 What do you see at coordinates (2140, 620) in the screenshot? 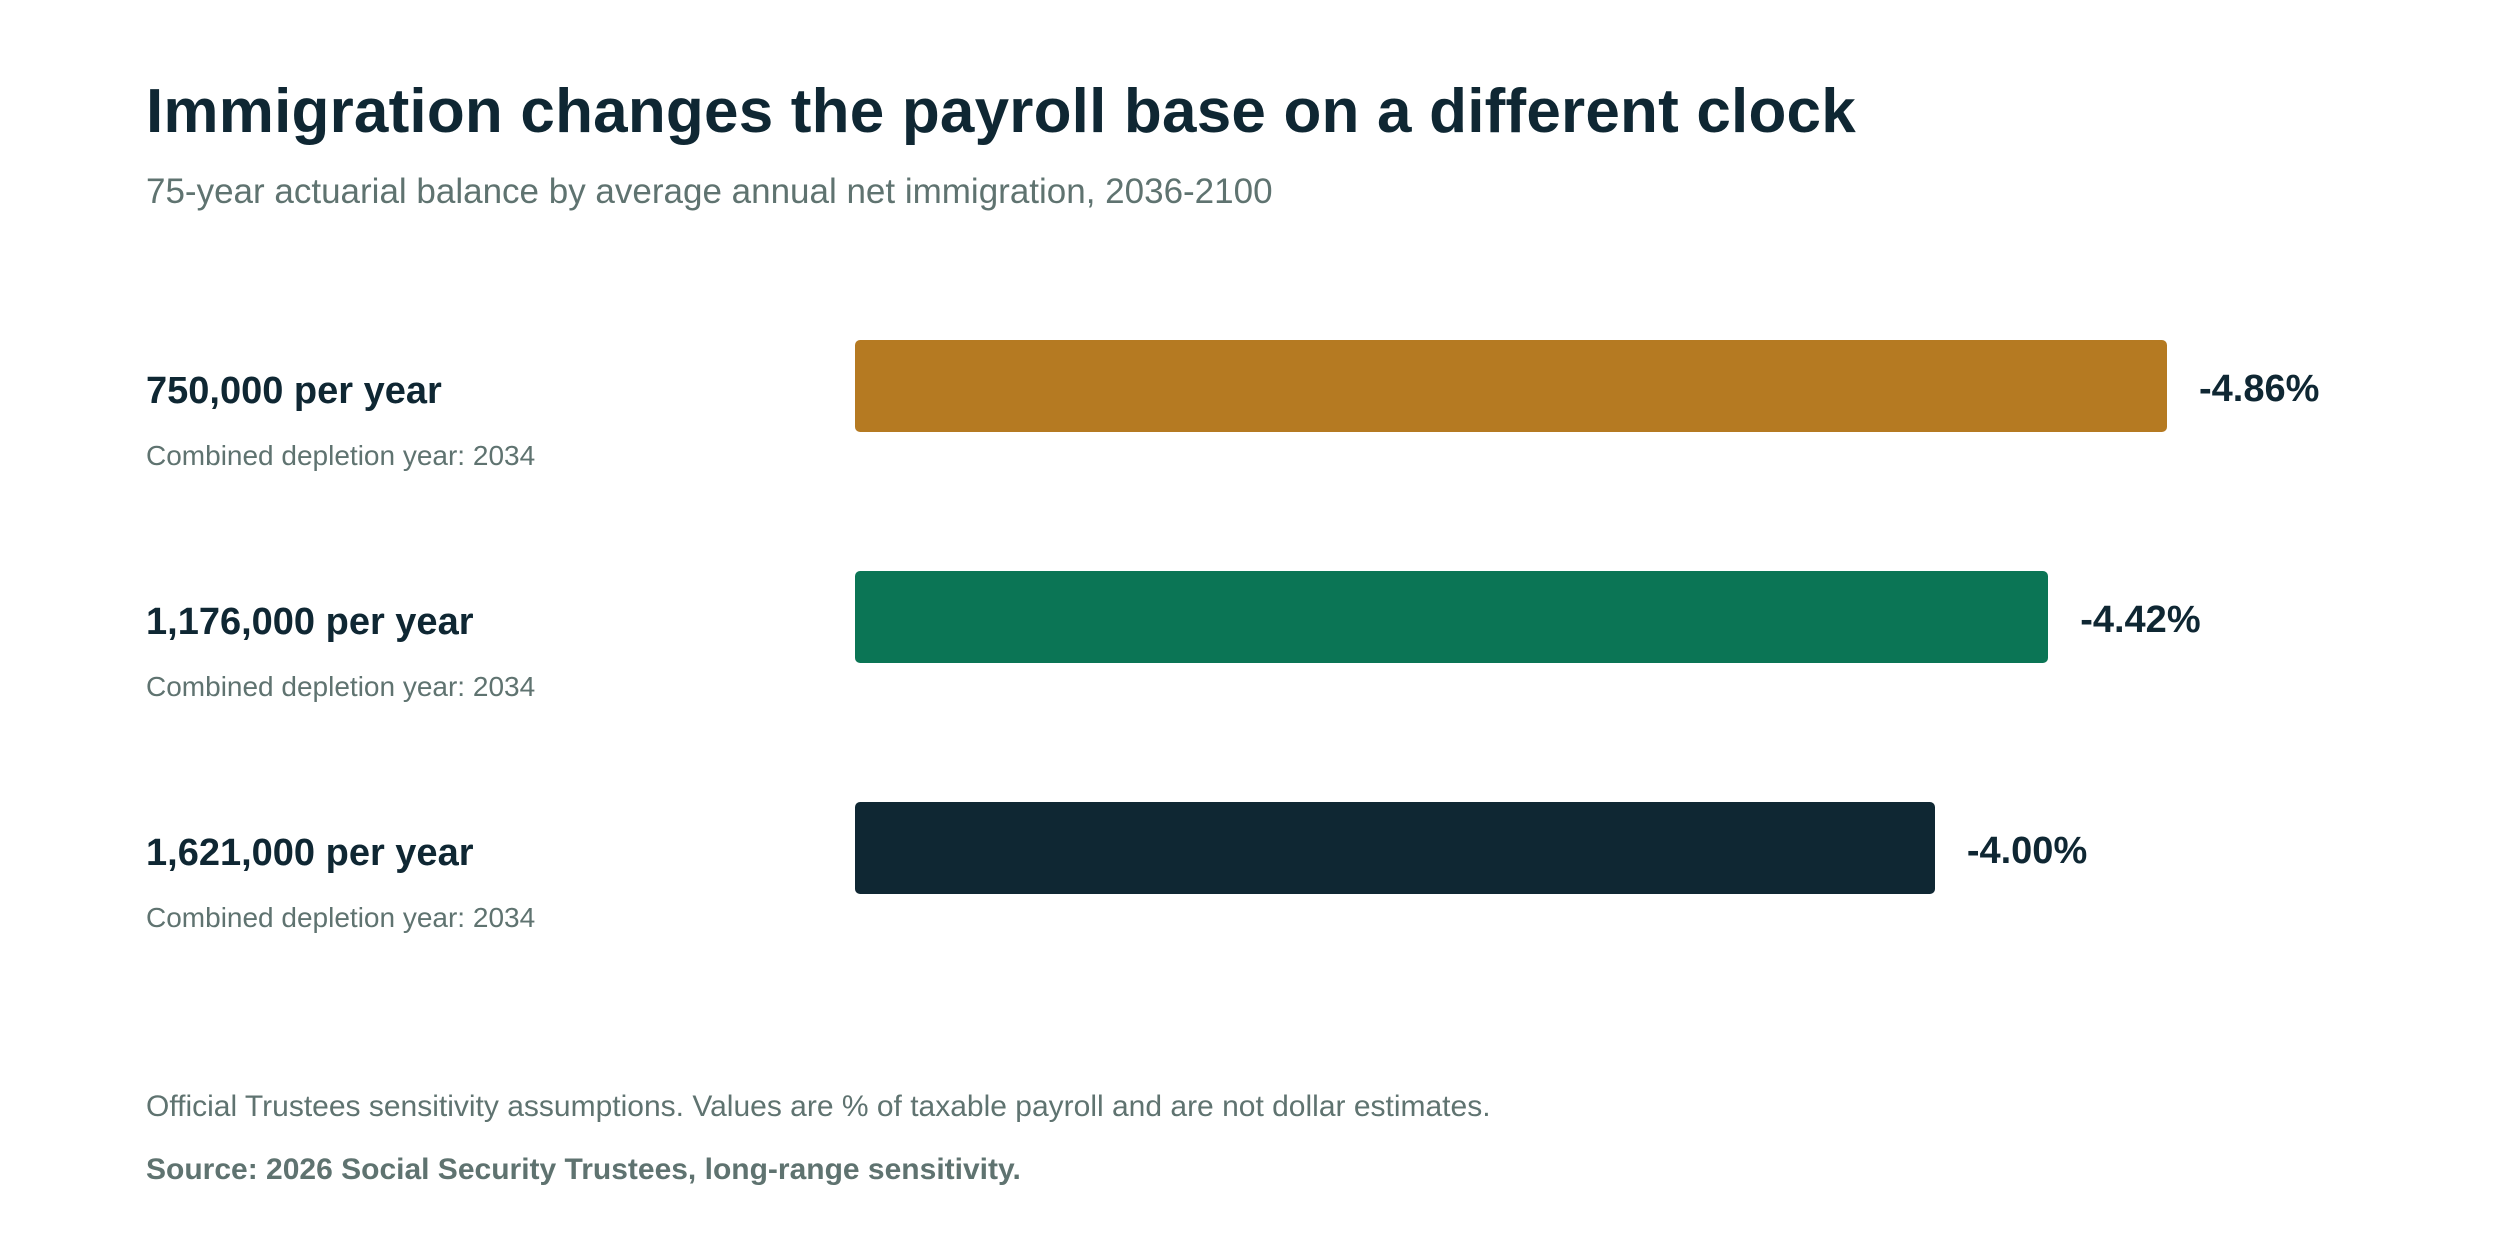
I see `bar-value-label: -4.42%` at bounding box center [2140, 620].